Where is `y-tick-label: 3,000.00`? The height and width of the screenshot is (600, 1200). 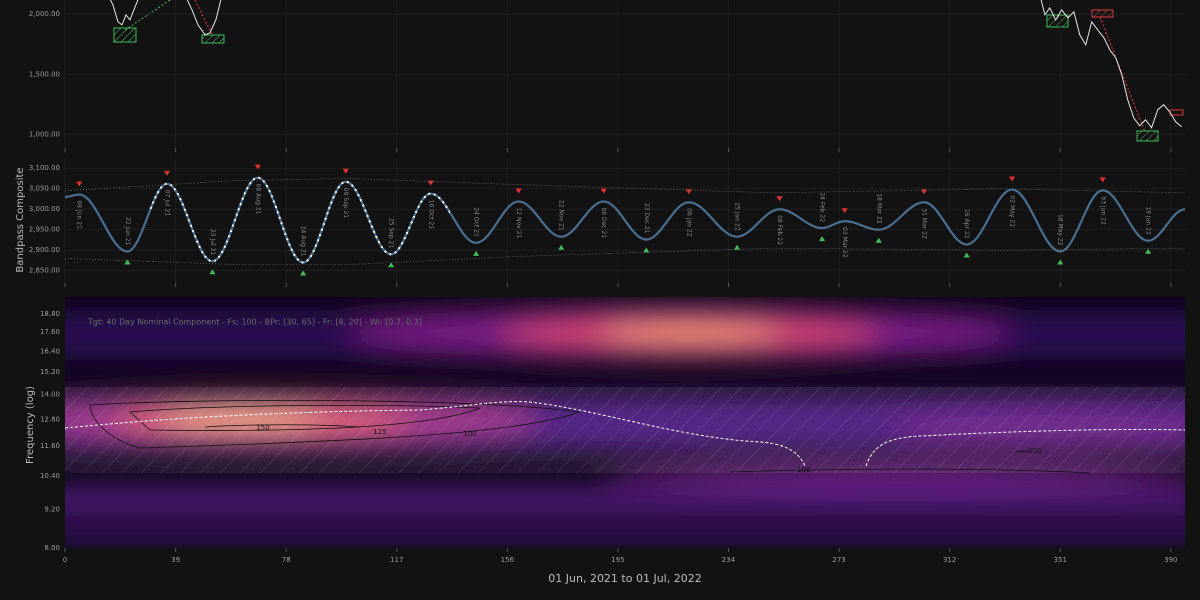
y-tick-label: 3,000.00 is located at coordinates (44, 209).